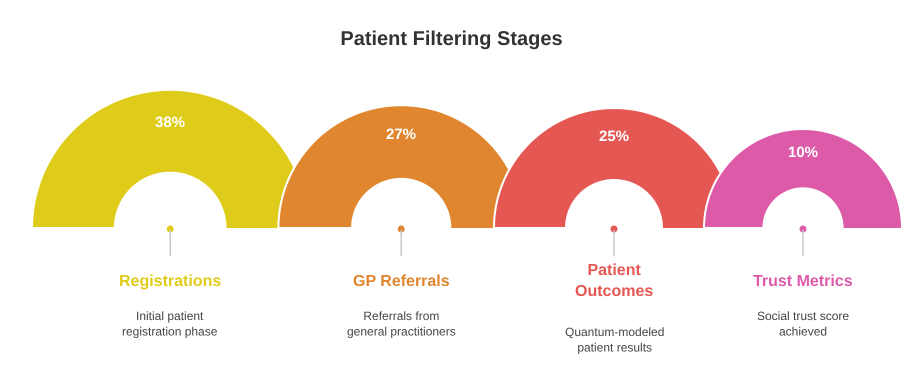 The width and height of the screenshot is (903, 368). I want to click on data-label: 38%, so click(170, 122).